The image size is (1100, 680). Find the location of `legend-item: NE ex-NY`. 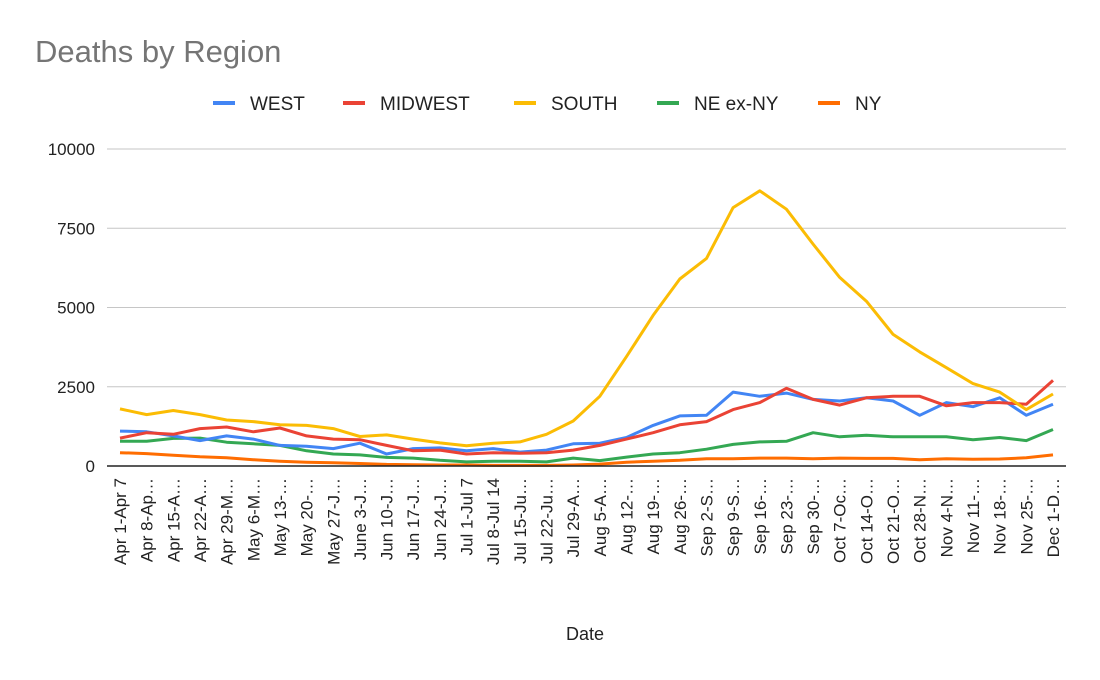

legend-item: NE ex-NY is located at coordinates (718, 104).